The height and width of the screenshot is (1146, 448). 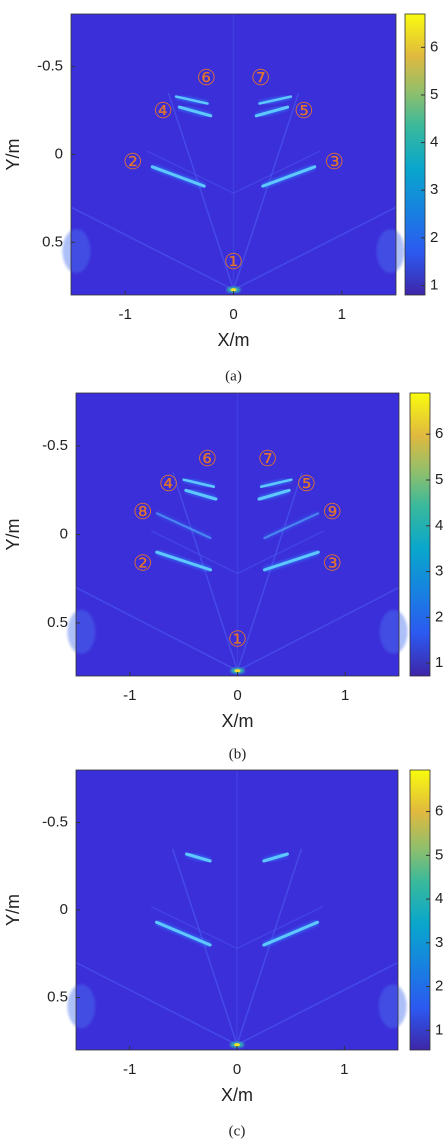 I want to click on caption: (c), so click(x=237, y=1131).